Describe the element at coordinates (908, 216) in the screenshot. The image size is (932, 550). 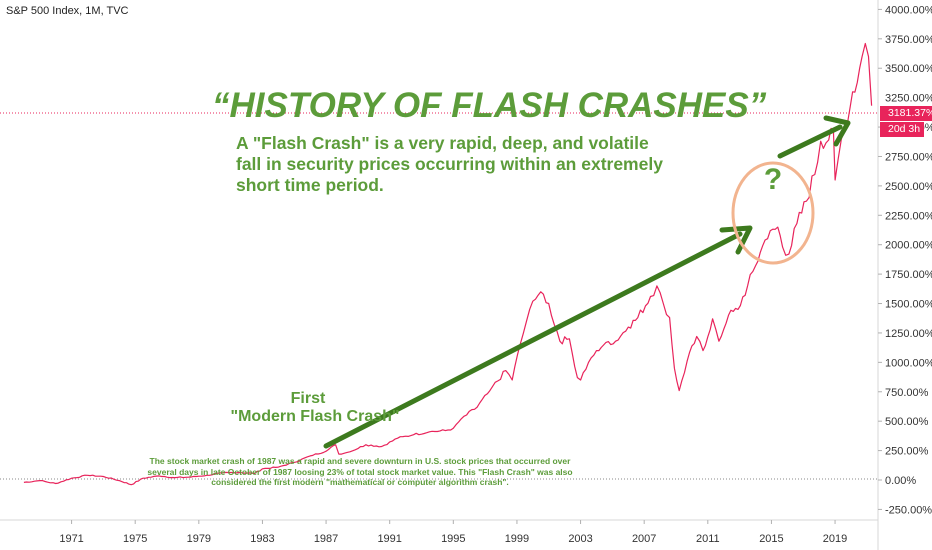
I see `y-tick-label: 2250.00%` at that location.